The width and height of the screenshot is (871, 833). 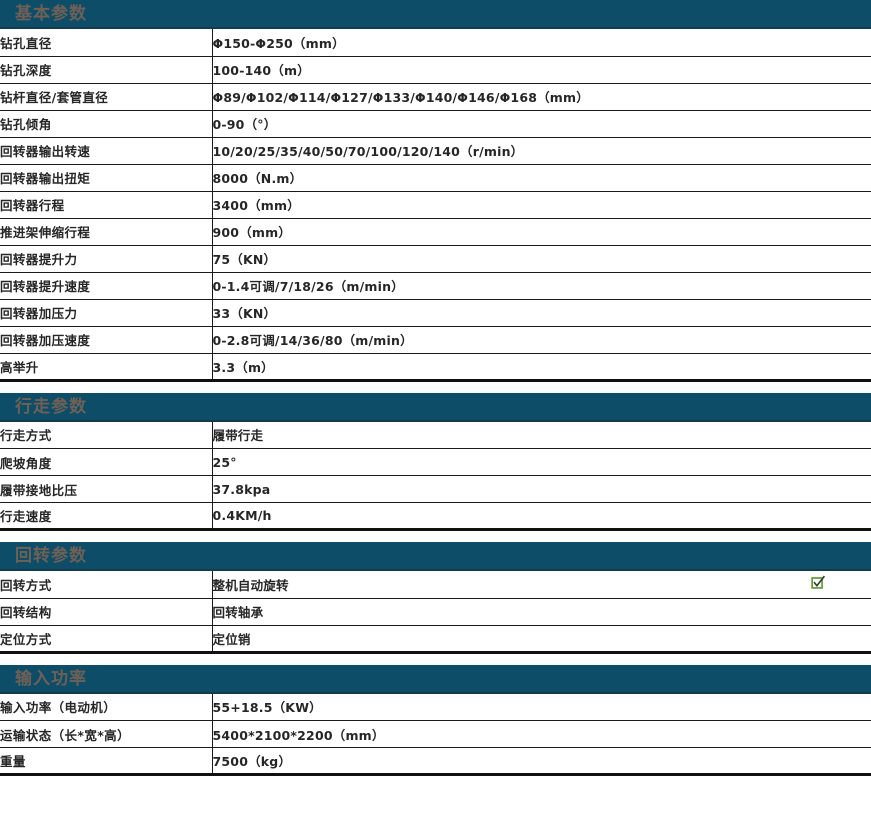 I want to click on spec-label: 运输状态（长*宽*高）, so click(x=106, y=734).